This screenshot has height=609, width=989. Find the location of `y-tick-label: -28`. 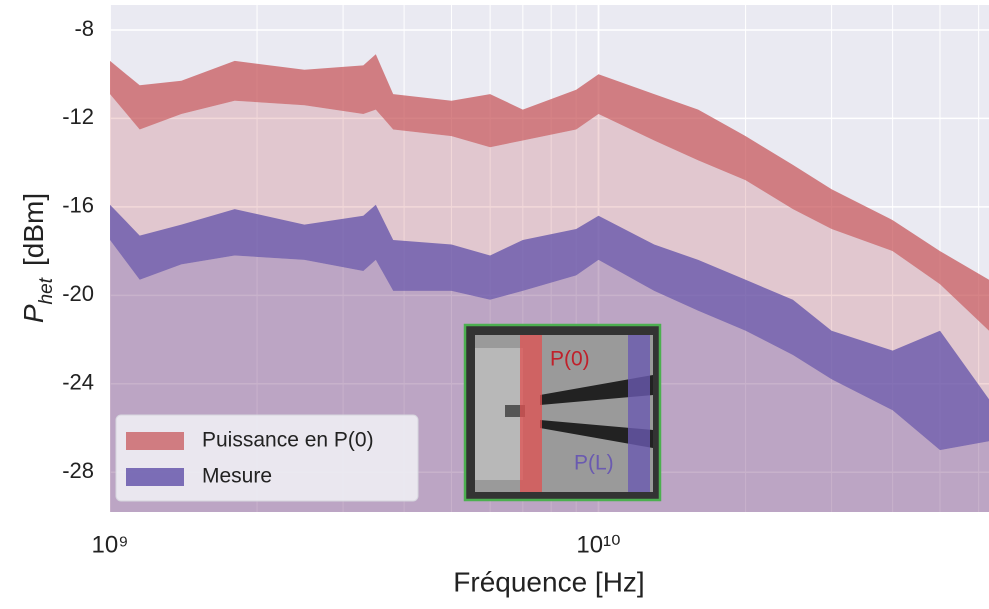

y-tick-label: -28 is located at coordinates (78, 470).